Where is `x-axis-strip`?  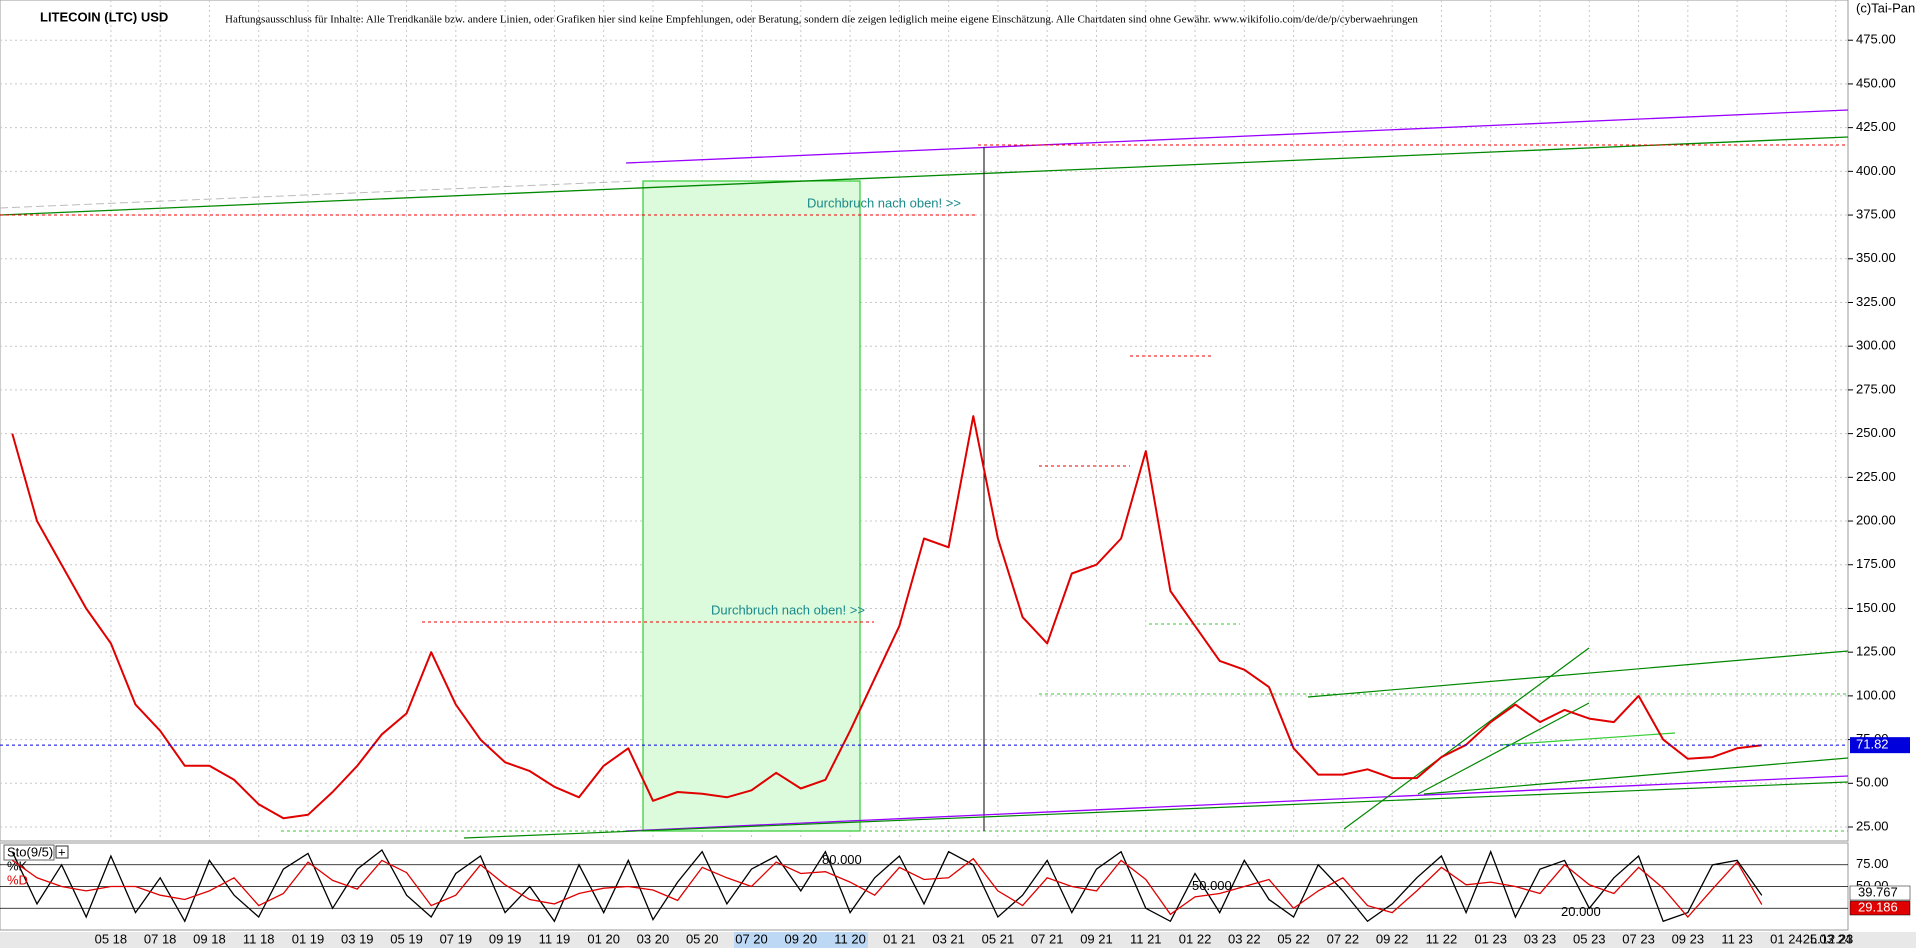 x-axis-strip is located at coordinates (958, 940).